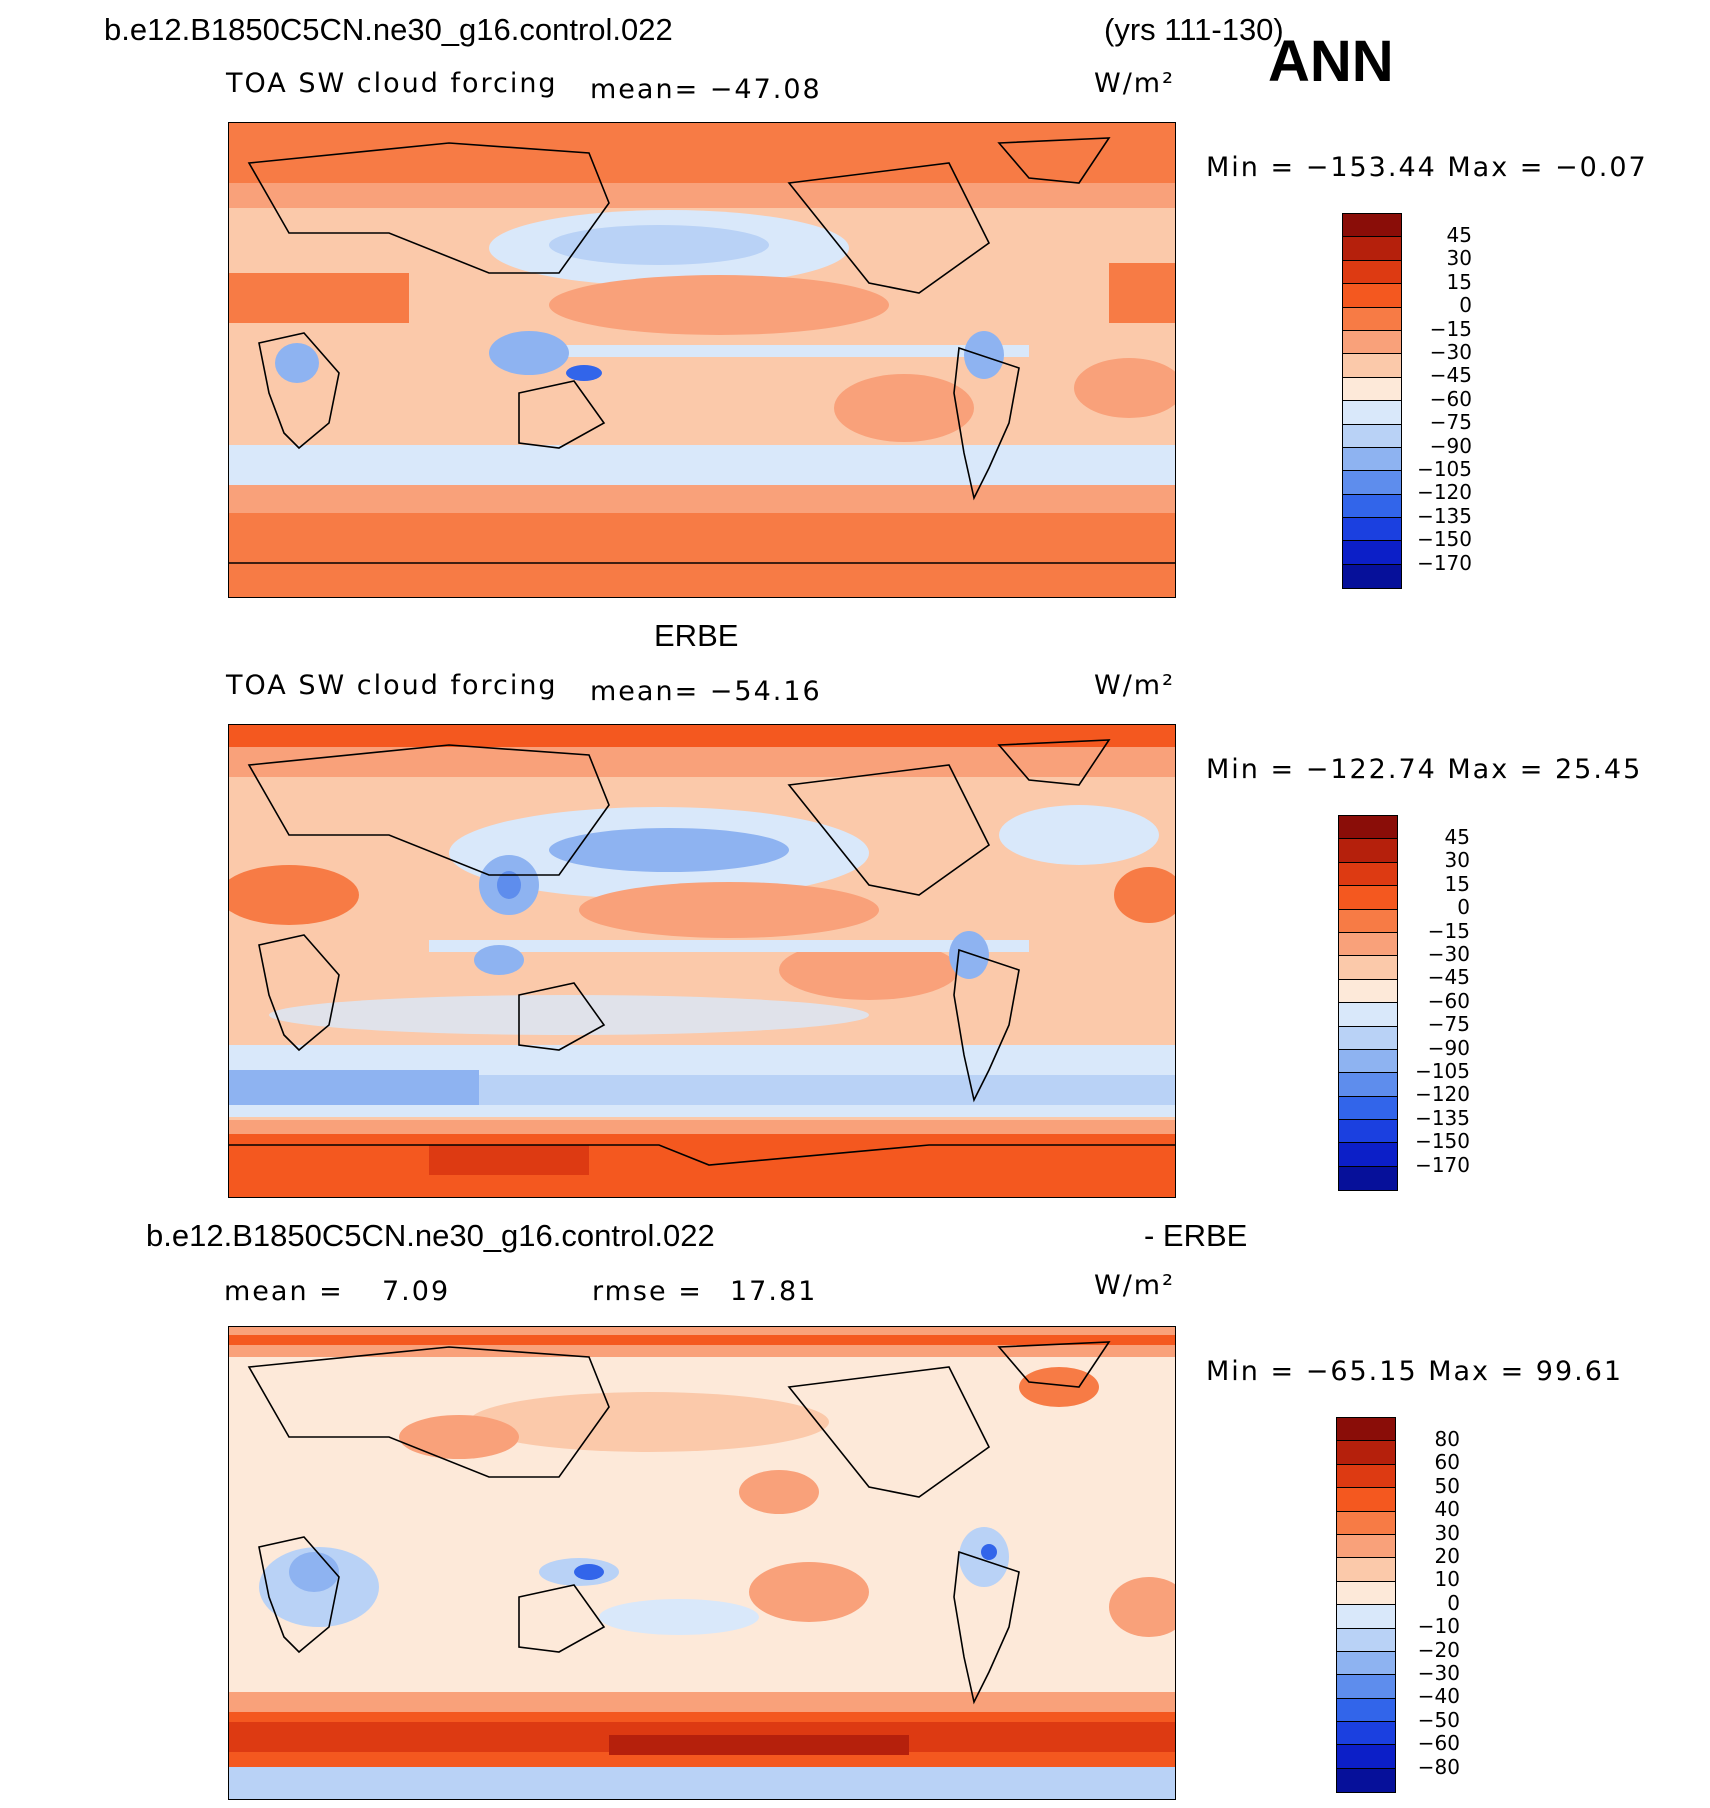 The height and width of the screenshot is (1808, 1710). Describe the element at coordinates (392, 685) in the screenshot. I see `panel2-variable: TOA SW cloud forcing` at that location.